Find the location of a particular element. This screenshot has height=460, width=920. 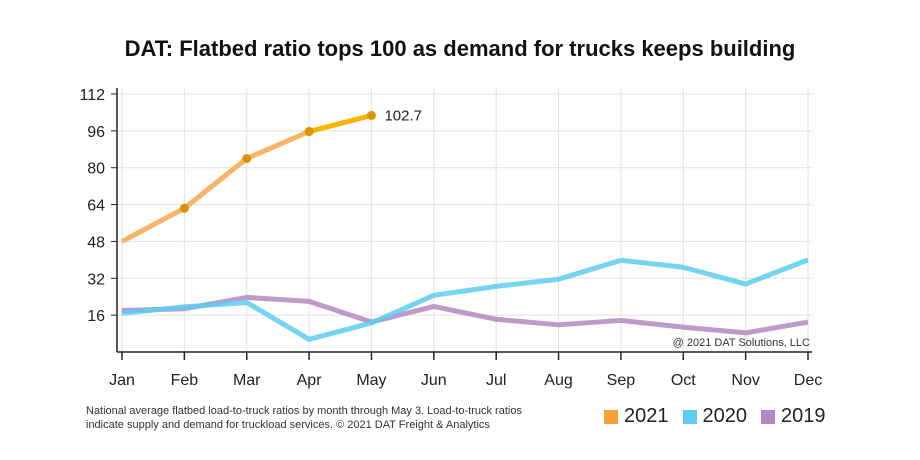

x-tick-label: Jun is located at coordinates (434, 380).